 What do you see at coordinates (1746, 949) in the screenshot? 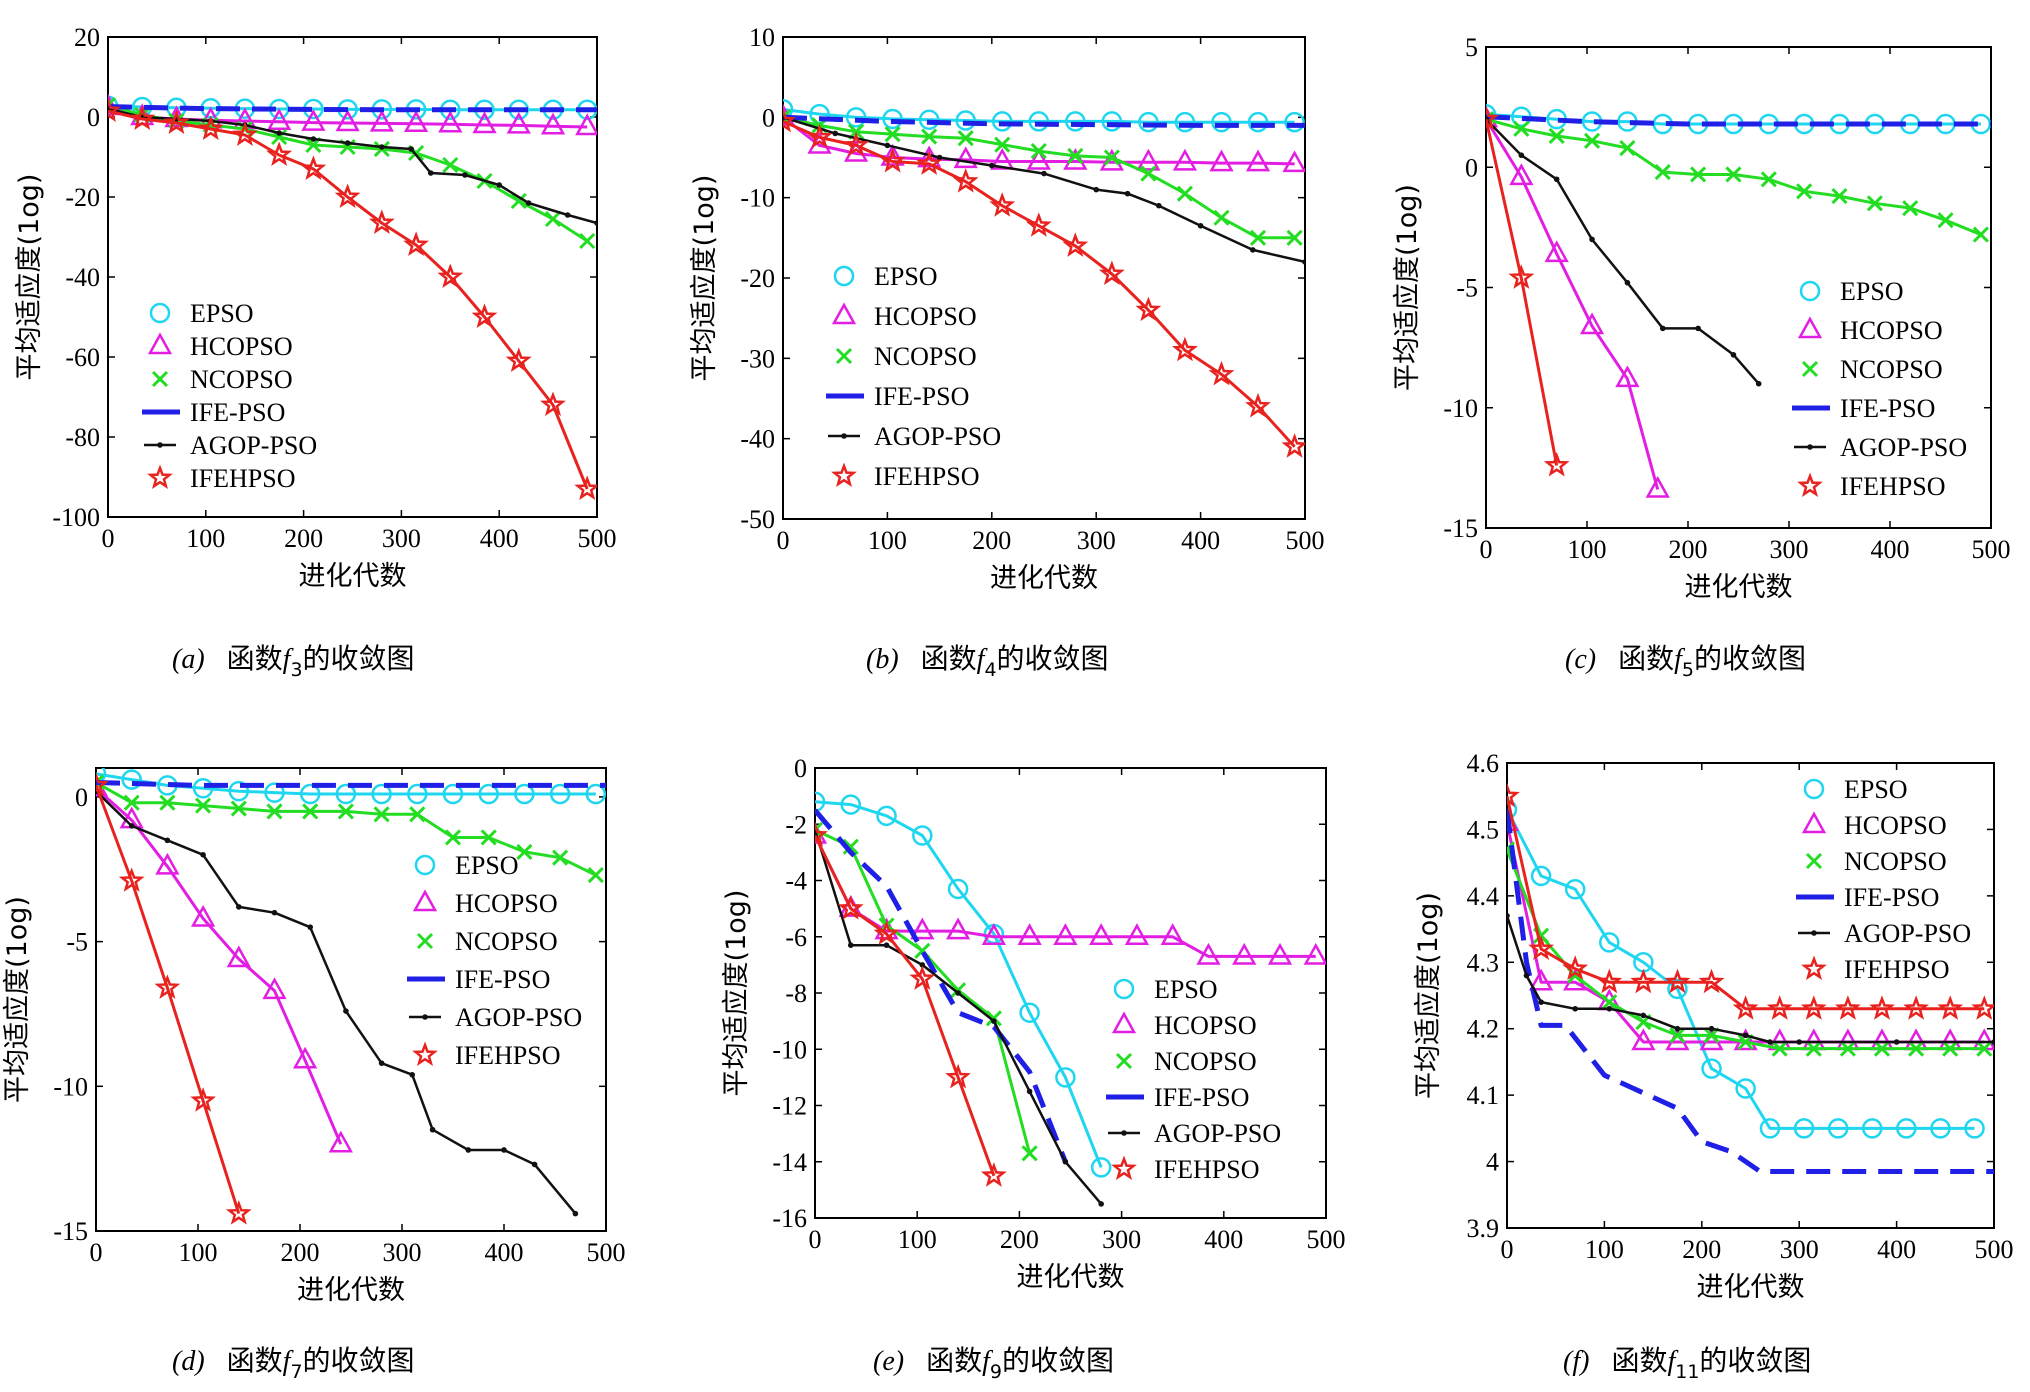
I see `series-line-ncopso` at bounding box center [1746, 949].